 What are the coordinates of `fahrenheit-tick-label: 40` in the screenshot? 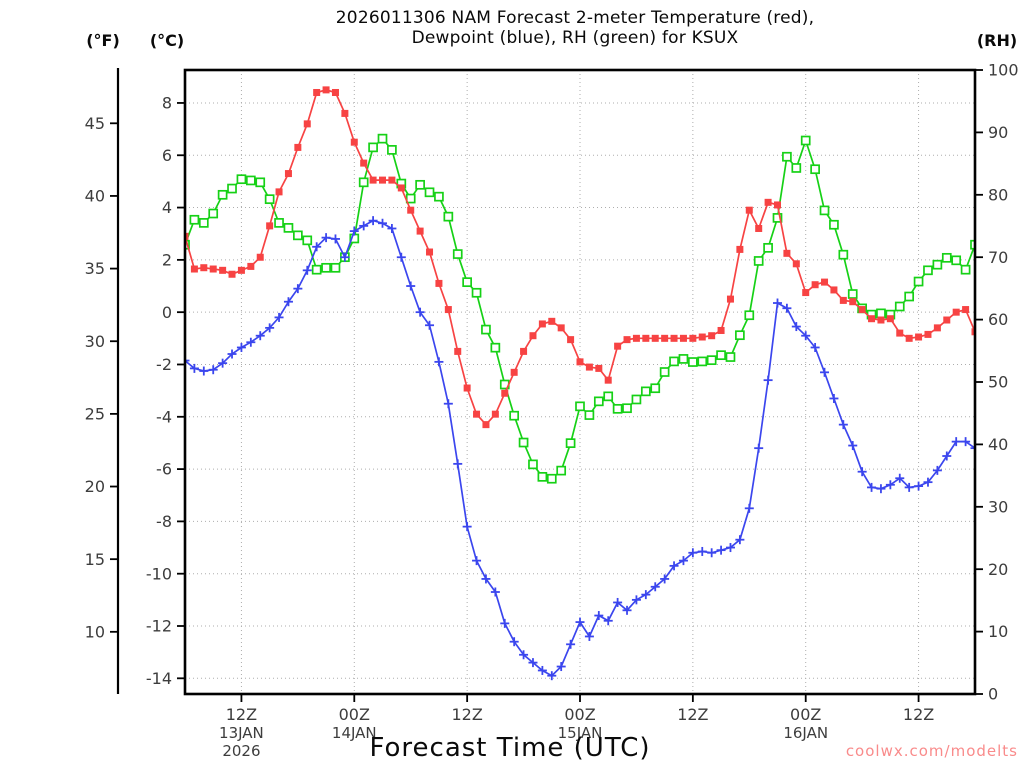 It's located at (95, 196).